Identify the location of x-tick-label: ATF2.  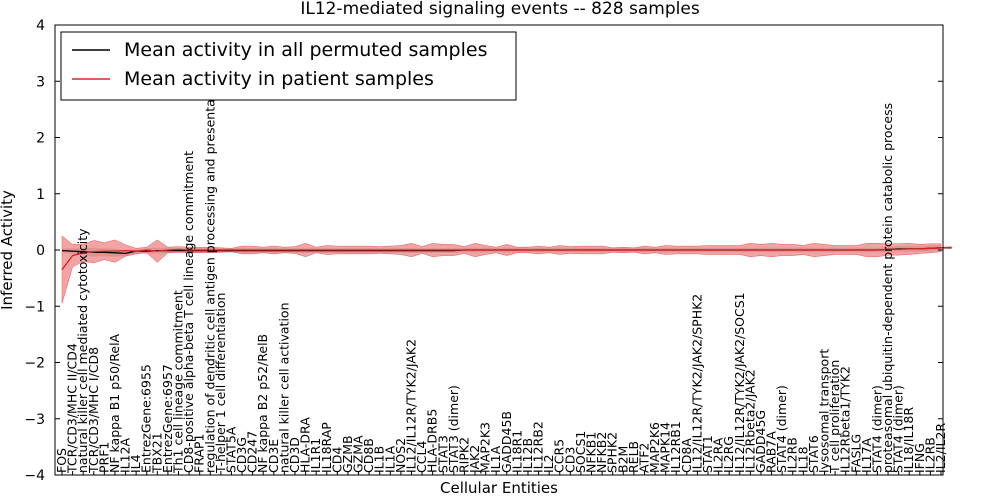
(644, 458).